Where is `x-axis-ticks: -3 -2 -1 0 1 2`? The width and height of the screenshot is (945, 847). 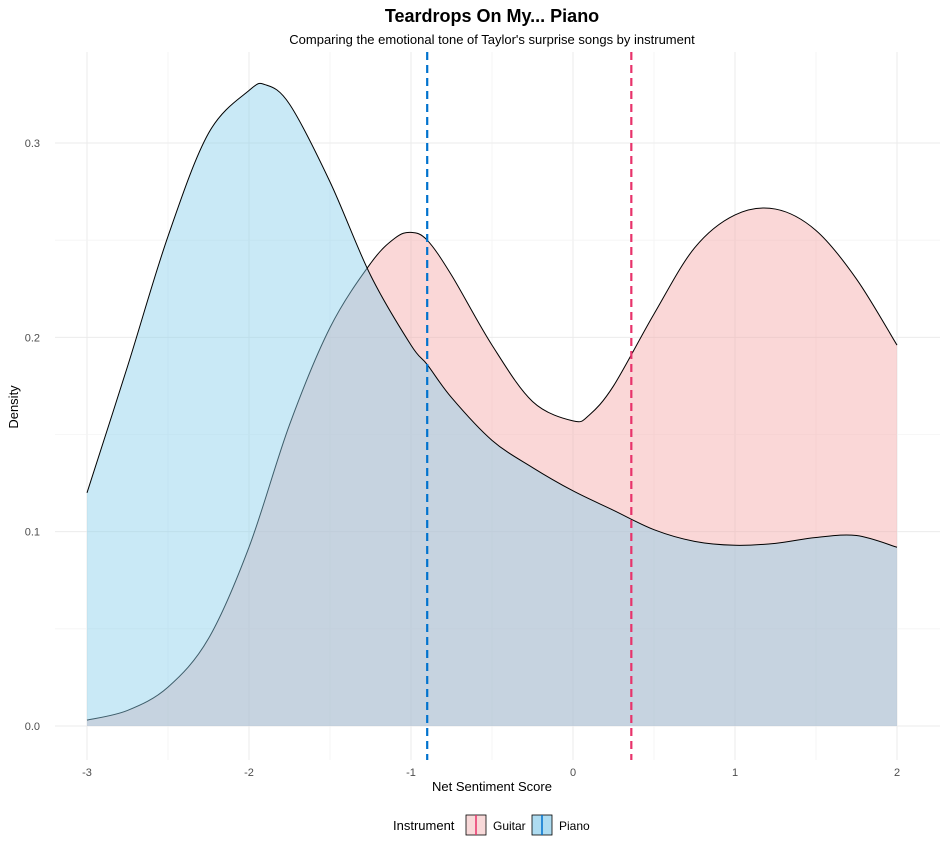
x-axis-ticks: -3 -2 -1 0 1 2 is located at coordinates (491, 773).